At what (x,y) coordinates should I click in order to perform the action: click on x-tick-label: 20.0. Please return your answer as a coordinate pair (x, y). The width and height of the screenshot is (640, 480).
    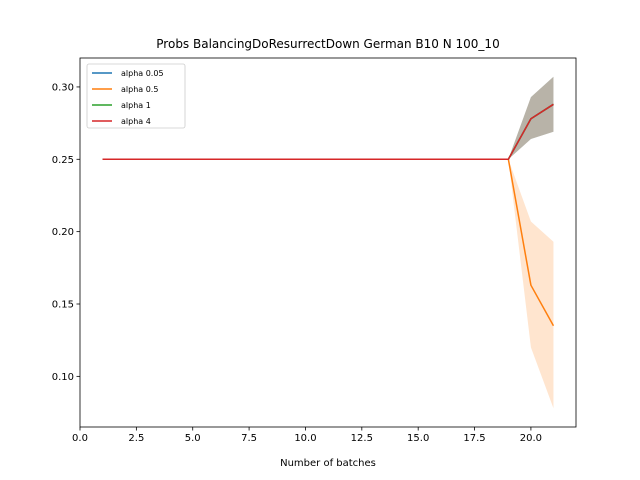
    Looking at the image, I should click on (531, 438).